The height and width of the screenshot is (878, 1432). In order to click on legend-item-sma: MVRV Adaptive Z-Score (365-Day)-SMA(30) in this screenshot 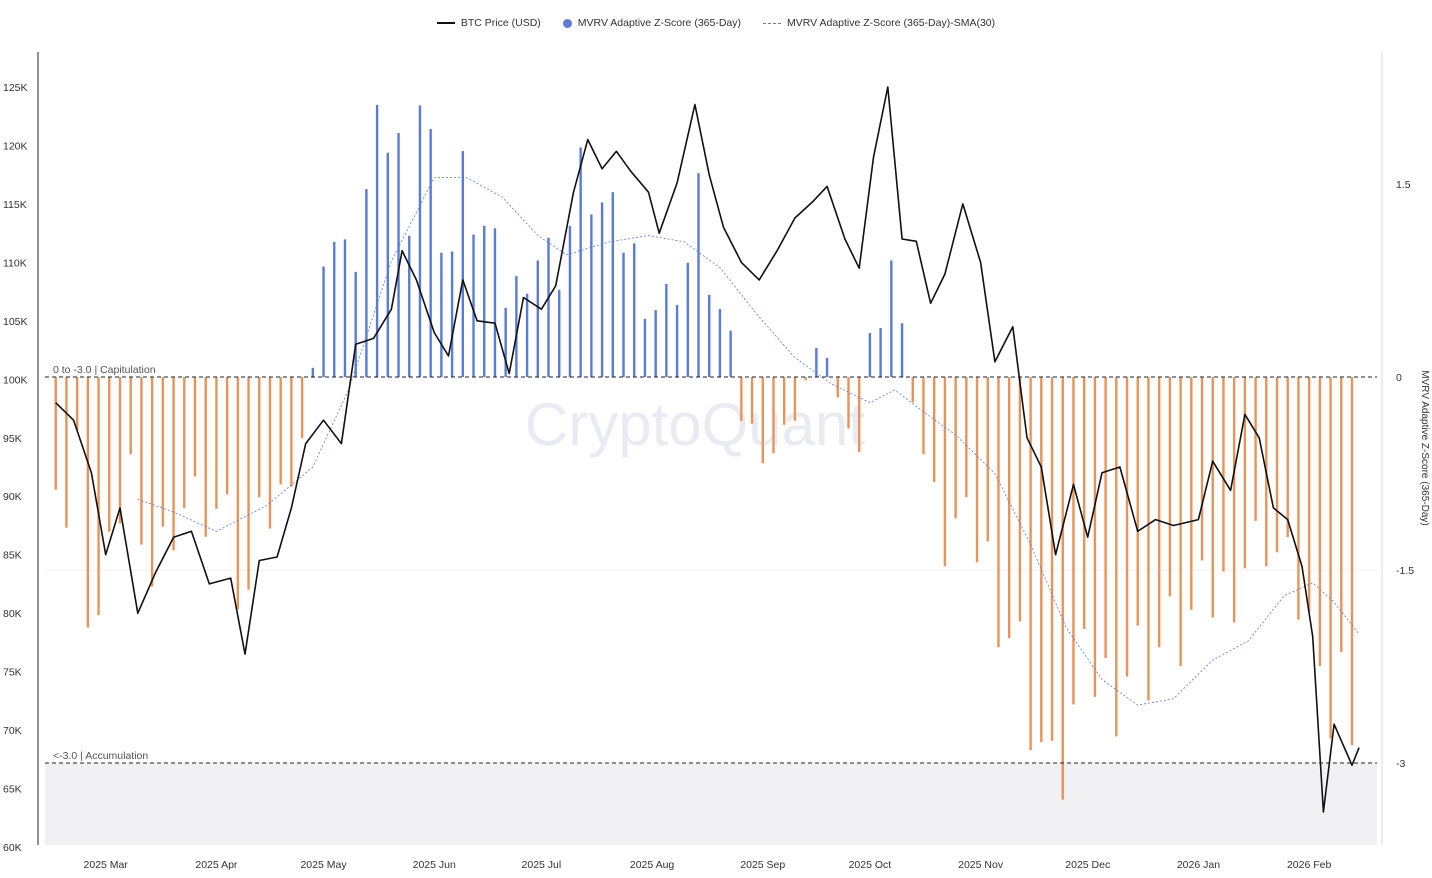, I will do `click(879, 23)`.